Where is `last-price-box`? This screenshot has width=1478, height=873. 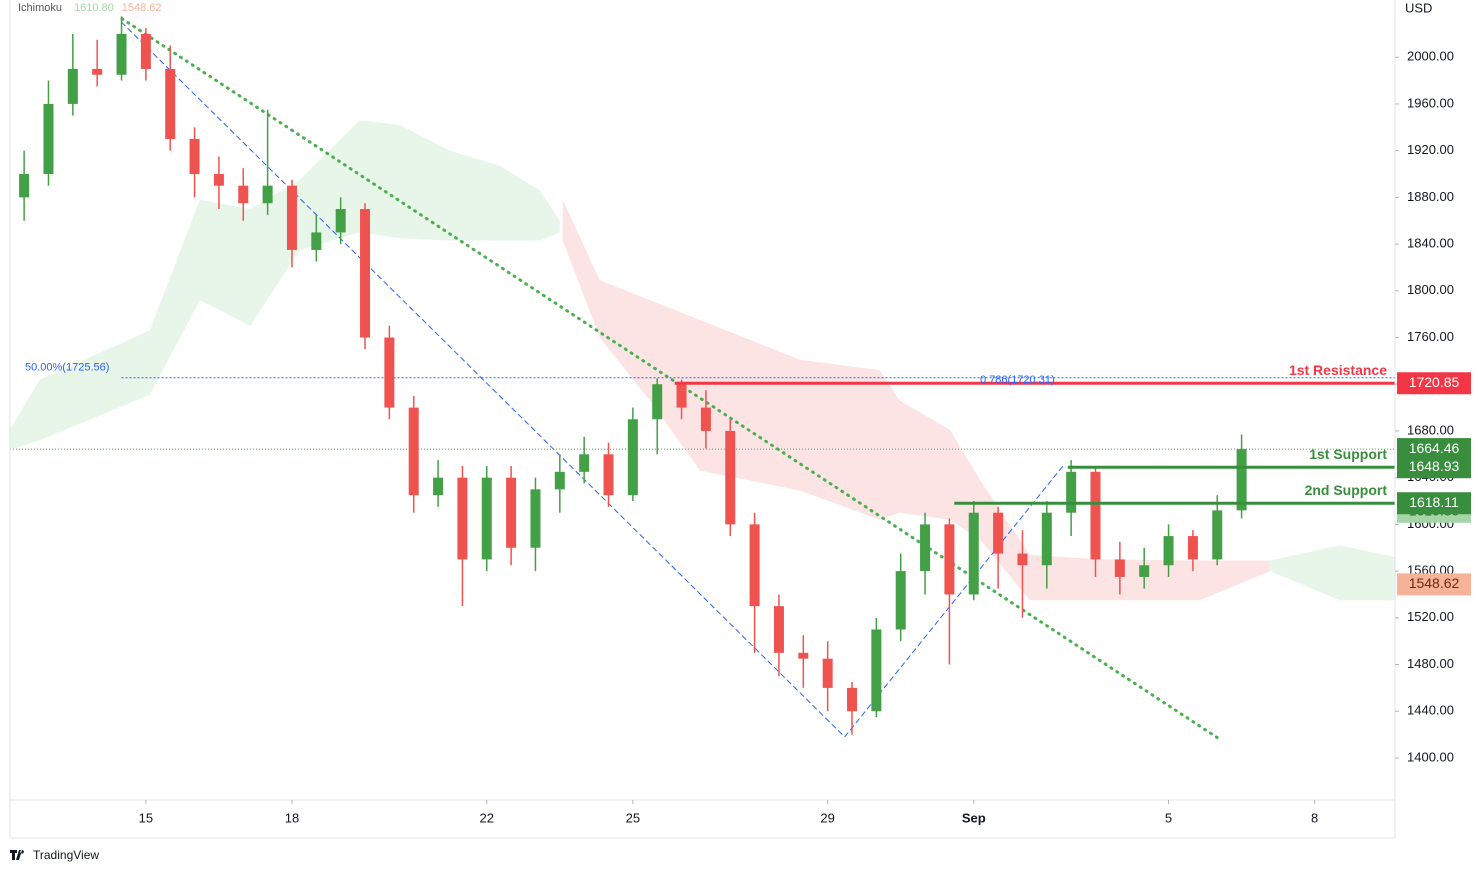
last-price-box is located at coordinates (1434, 449).